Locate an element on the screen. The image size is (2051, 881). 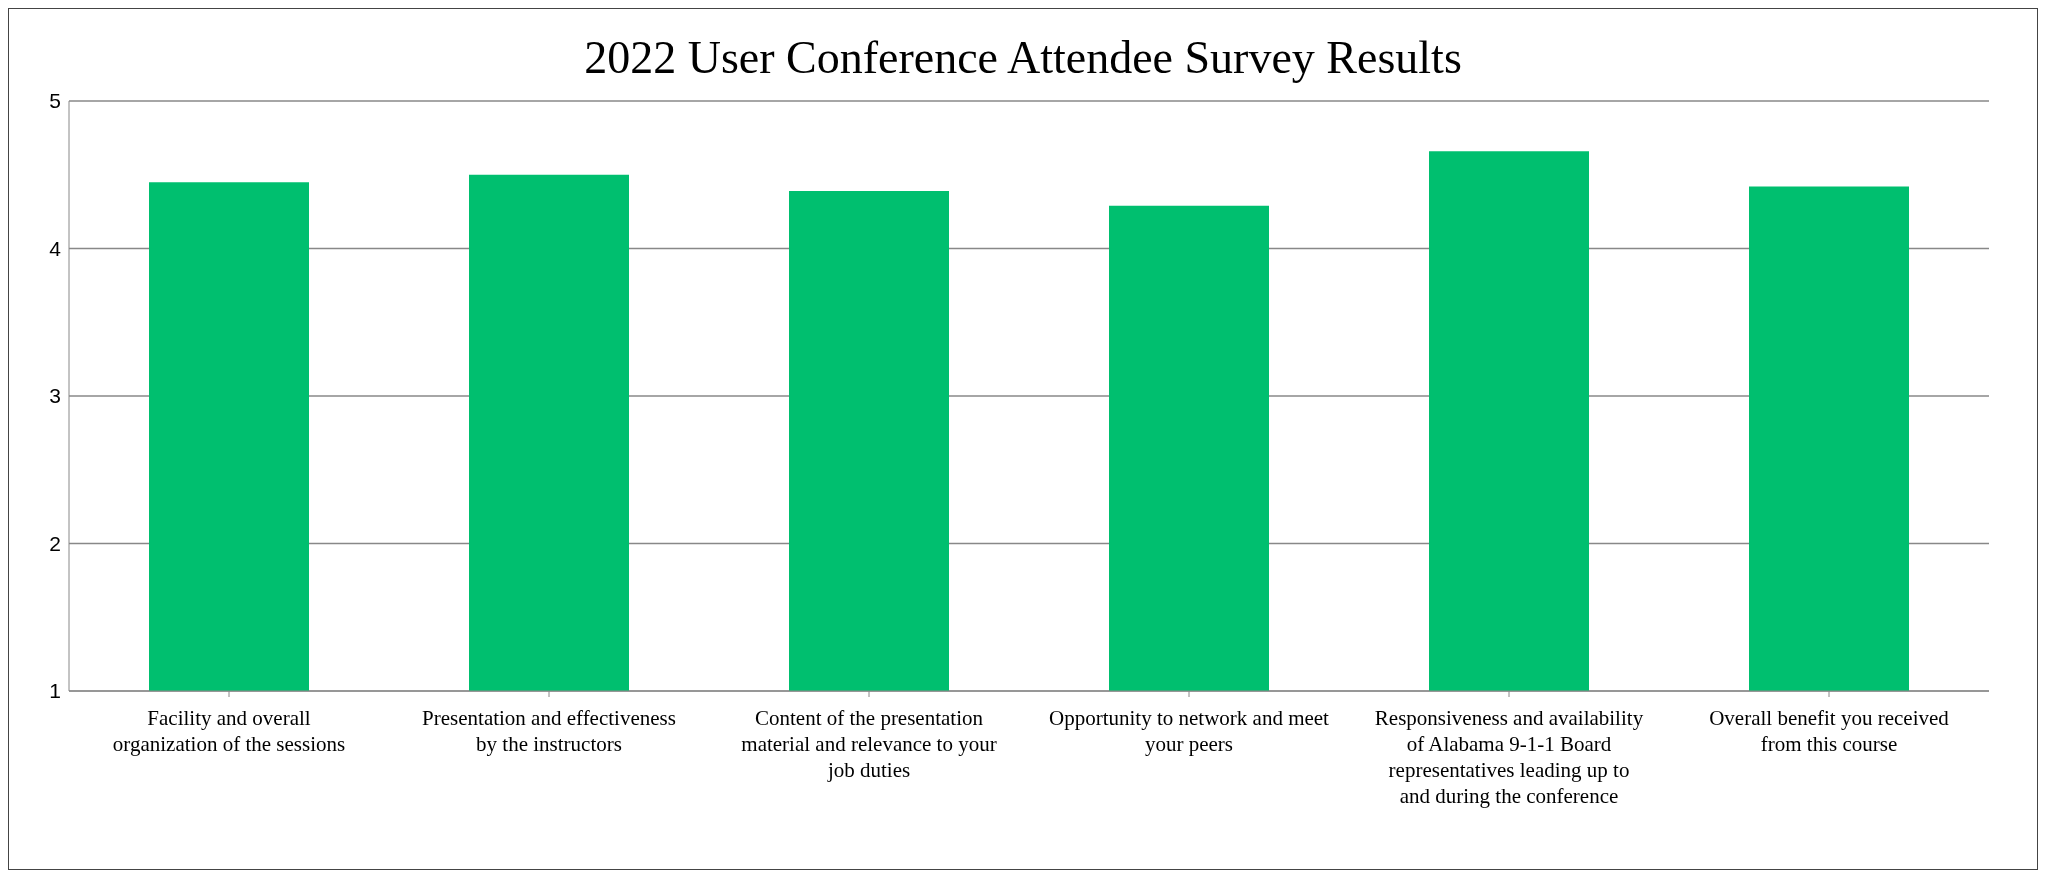
x-tick-label: Responsiveness and availability of Alabama 9-1-1 Board representatives leading up to and during the conference is located at coordinates (1509, 757).